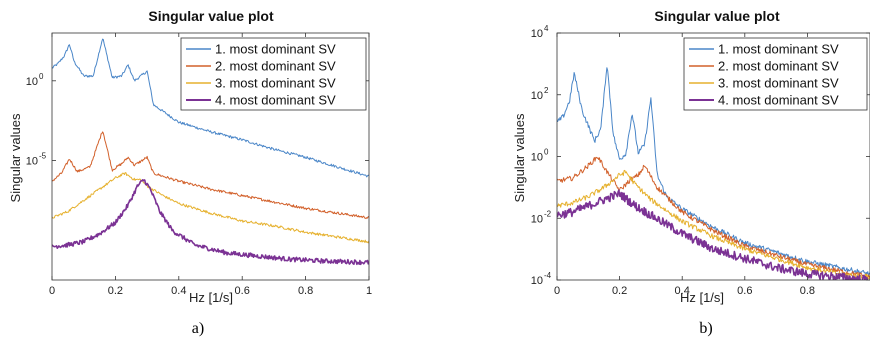  What do you see at coordinates (43, 155) in the screenshot?
I see `chart-a-ytick-exponent: -5` at bounding box center [43, 155].